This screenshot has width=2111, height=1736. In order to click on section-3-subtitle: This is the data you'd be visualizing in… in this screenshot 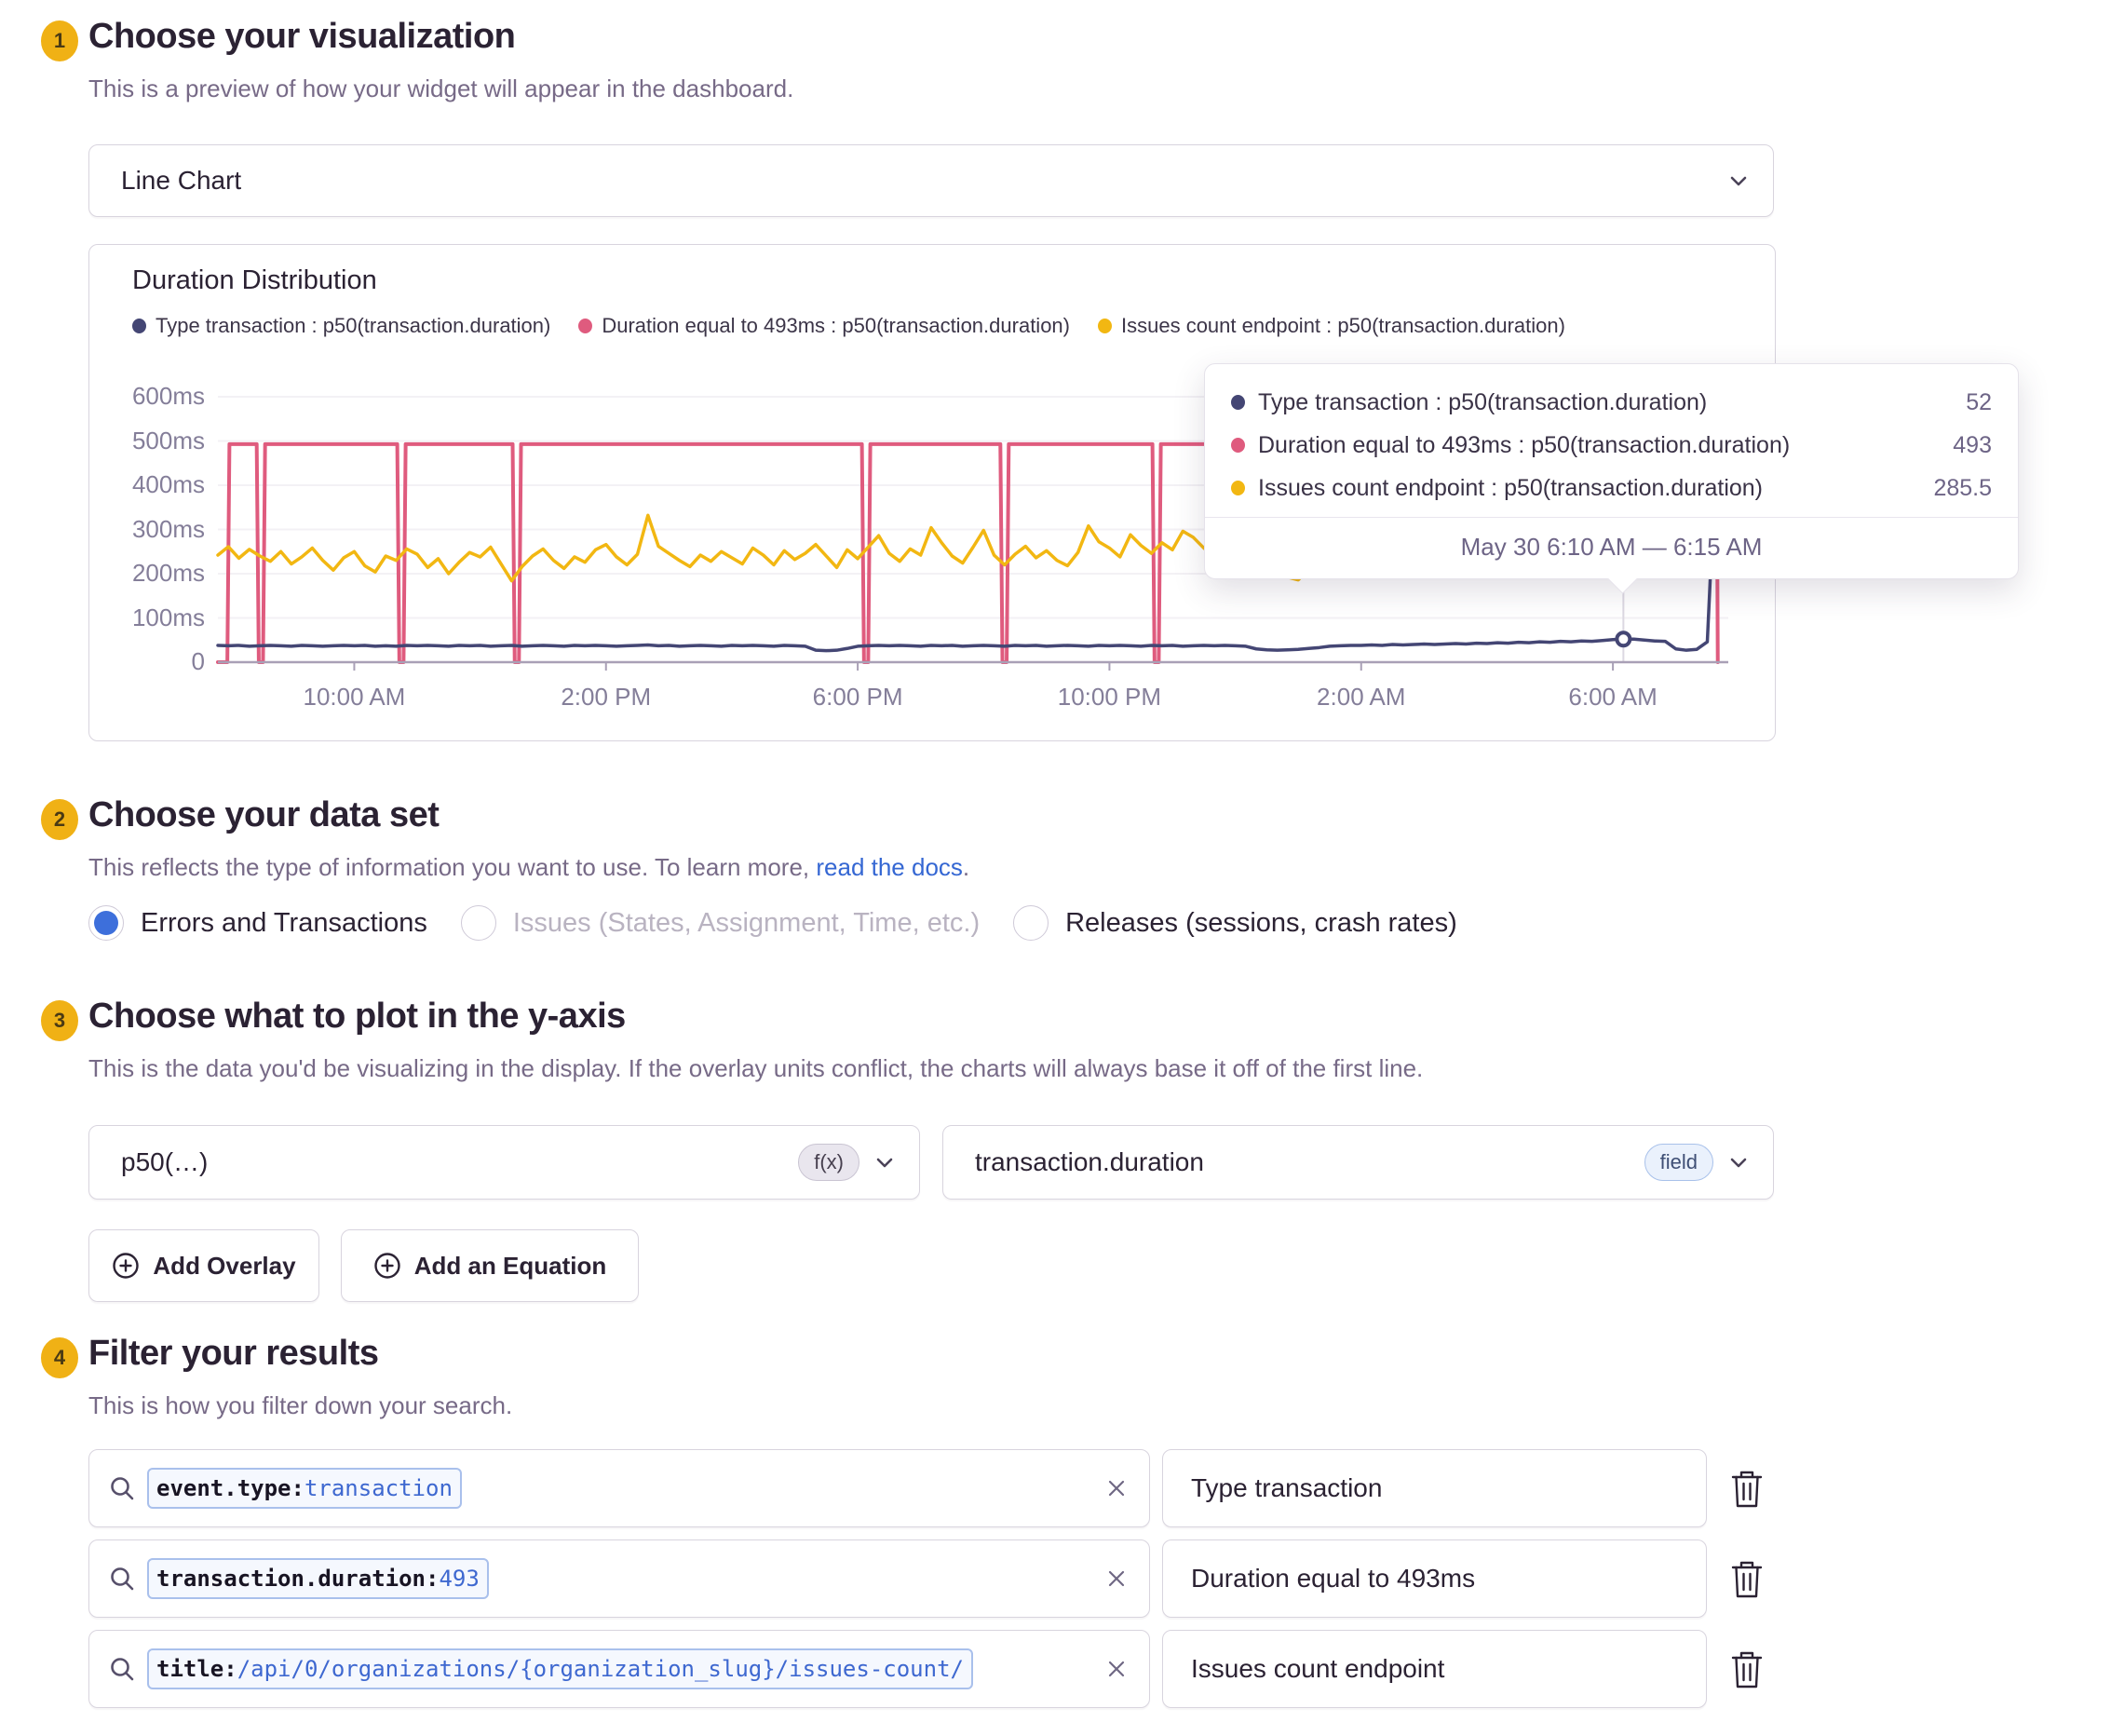, I will do `click(756, 1068)`.